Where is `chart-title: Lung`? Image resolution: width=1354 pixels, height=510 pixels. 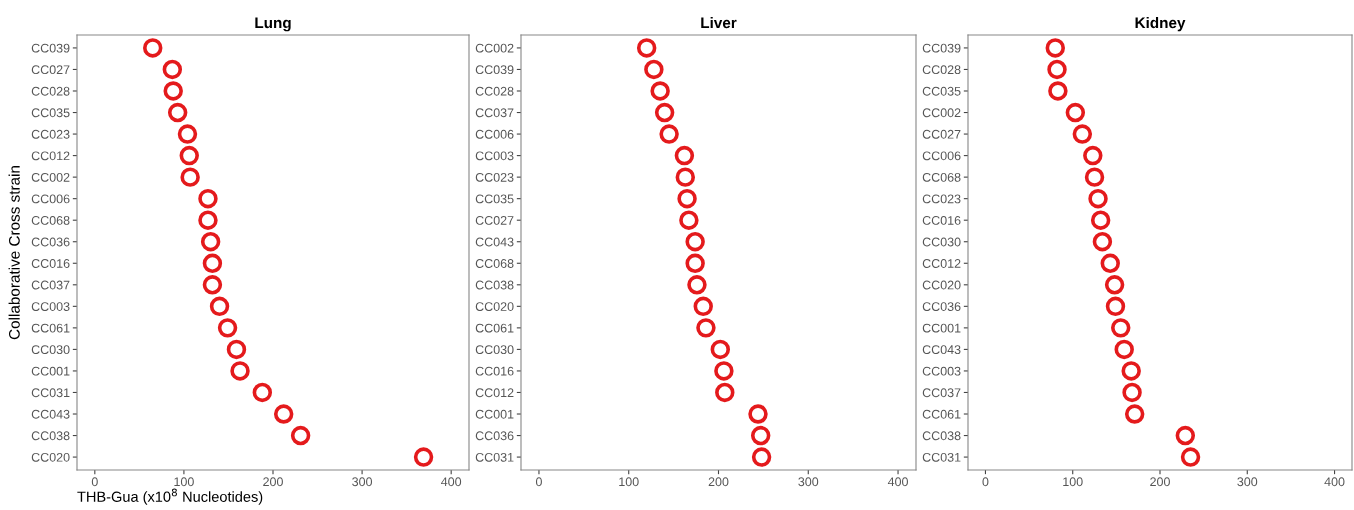
chart-title: Lung is located at coordinates (273, 24).